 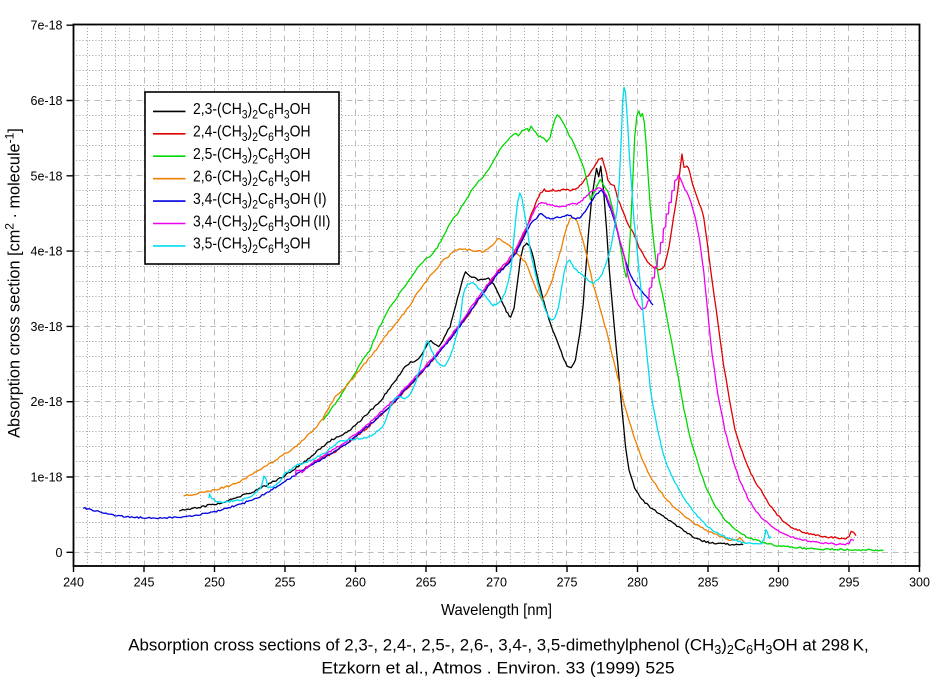 I want to click on svg-text: 280, so click(x=637, y=583).